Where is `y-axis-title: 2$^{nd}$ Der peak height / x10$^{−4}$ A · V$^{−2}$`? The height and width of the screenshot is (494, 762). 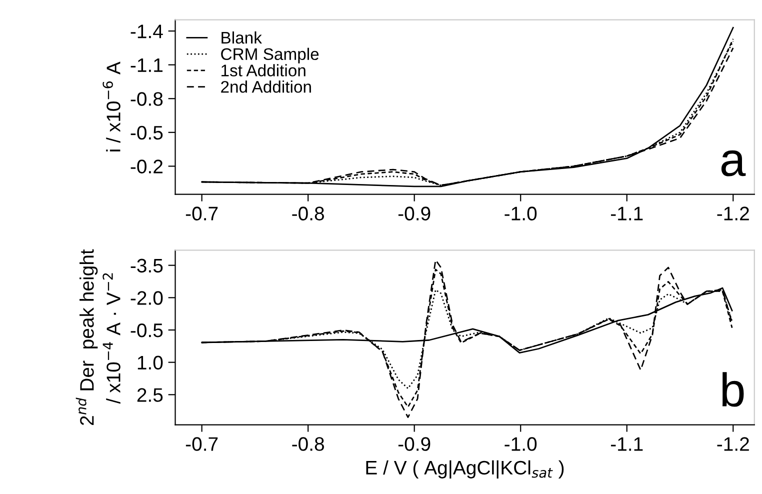
y-axis-title: 2$^{nd}$ Der peak height / x10$^{−4}$ A · V$^{−2}$ is located at coordinates (98, 337).